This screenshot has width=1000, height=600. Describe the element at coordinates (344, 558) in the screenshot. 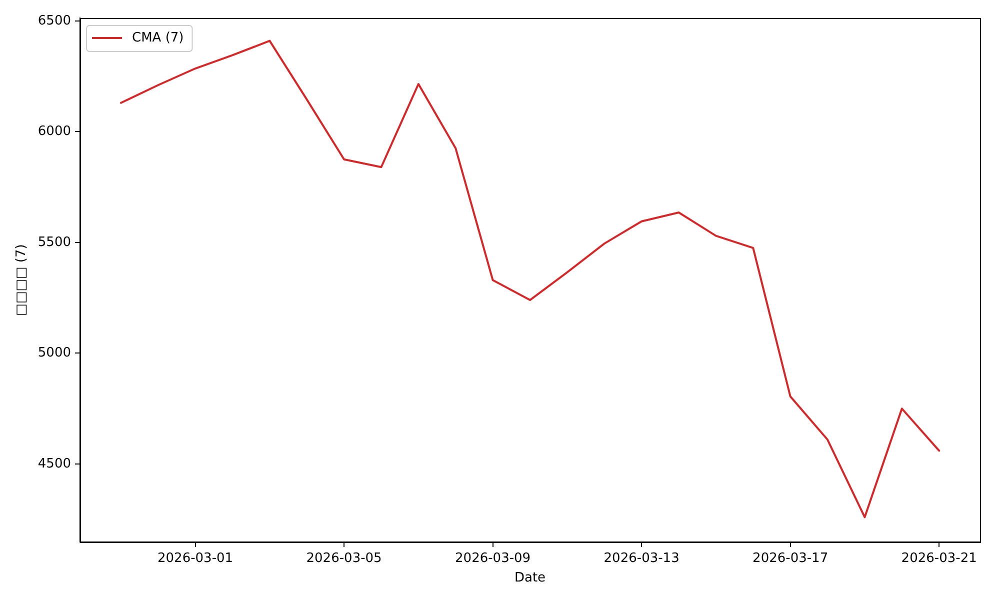

I see `x-tick-label: 2026-03-05` at that location.